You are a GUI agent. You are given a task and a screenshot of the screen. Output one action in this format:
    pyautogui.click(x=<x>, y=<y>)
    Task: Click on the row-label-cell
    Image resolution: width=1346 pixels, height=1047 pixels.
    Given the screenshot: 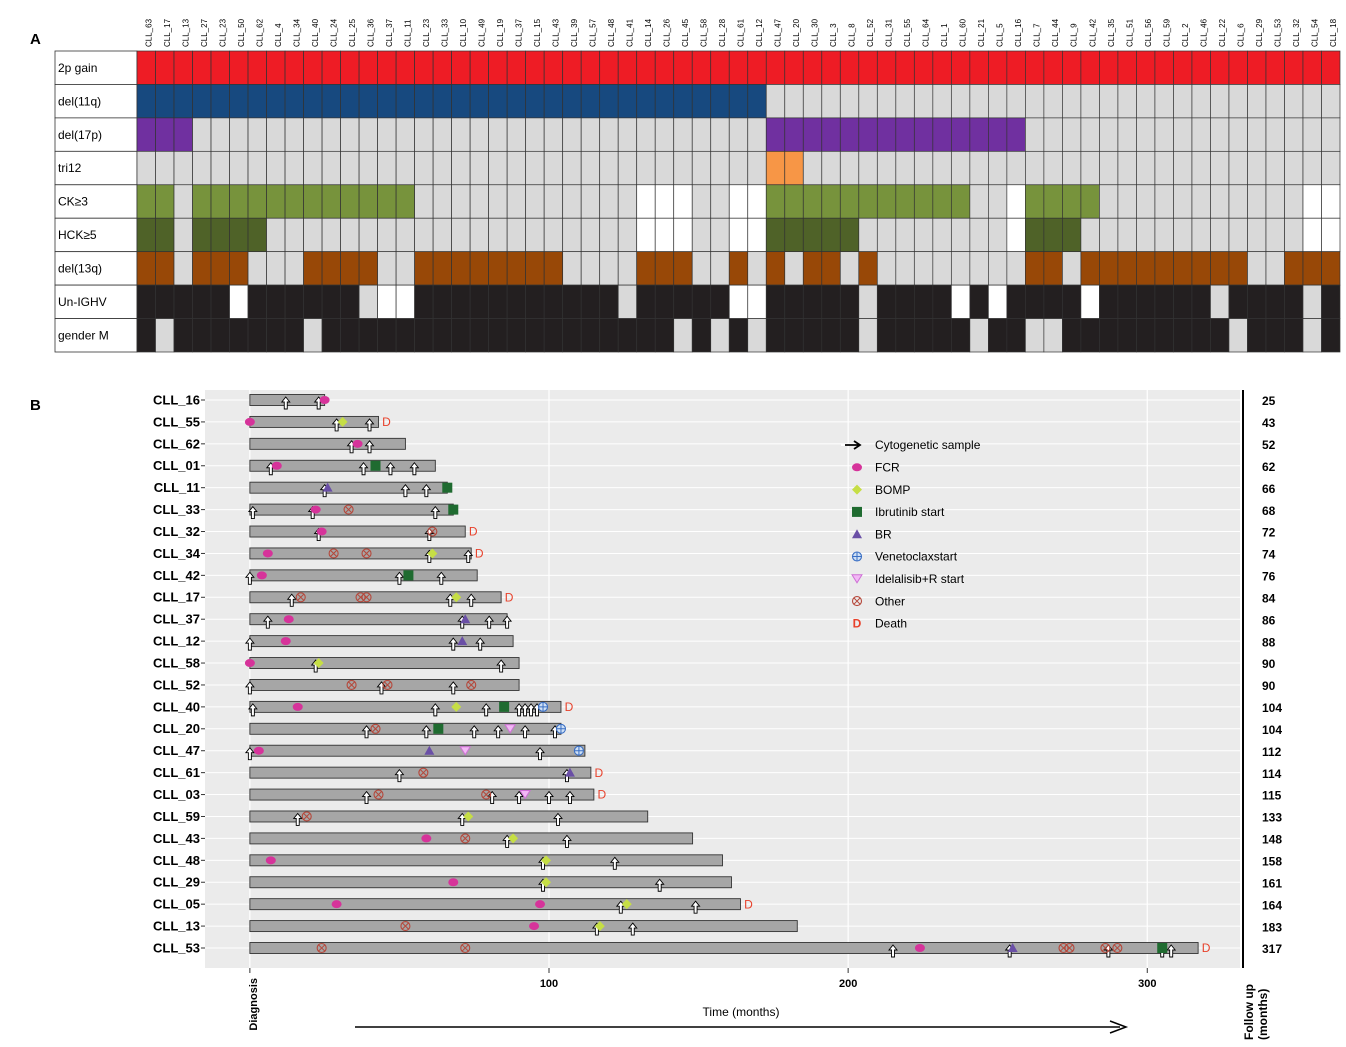 What is the action you would take?
    pyautogui.click(x=96, y=335)
    